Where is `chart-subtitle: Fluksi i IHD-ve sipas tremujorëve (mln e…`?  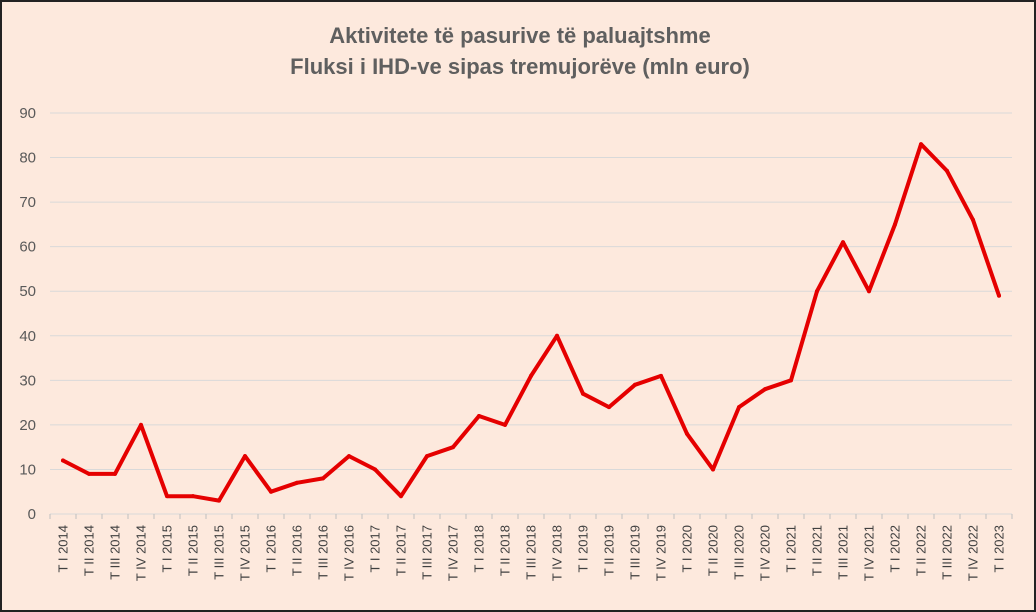 chart-subtitle: Fluksi i IHD-ve sipas tremujorëve (mln e… is located at coordinates (520, 66).